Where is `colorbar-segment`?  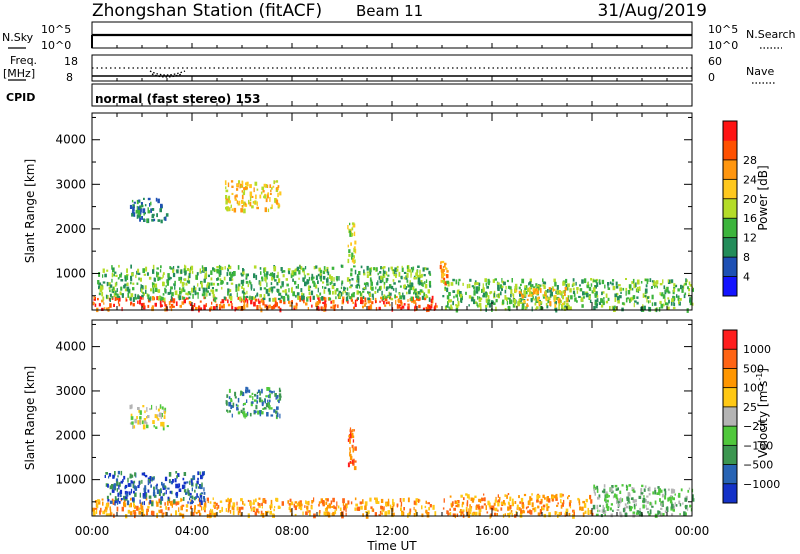
colorbar-segment is located at coordinates (730, 340).